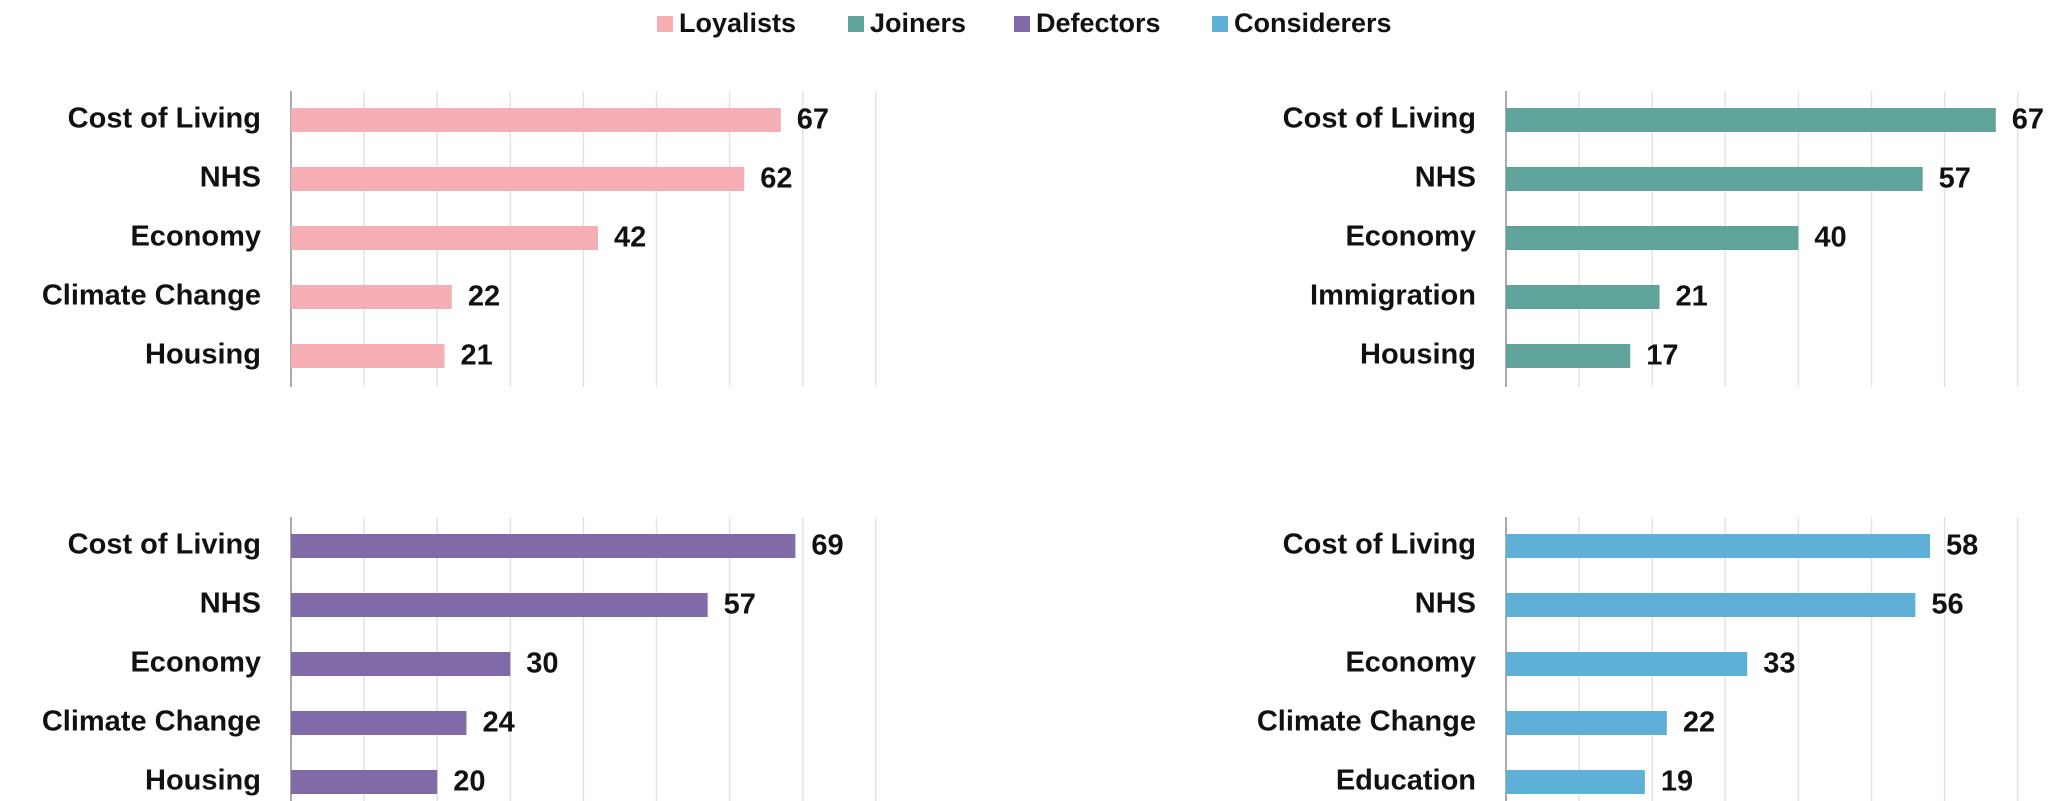  I want to click on value-label: 69, so click(827, 546).